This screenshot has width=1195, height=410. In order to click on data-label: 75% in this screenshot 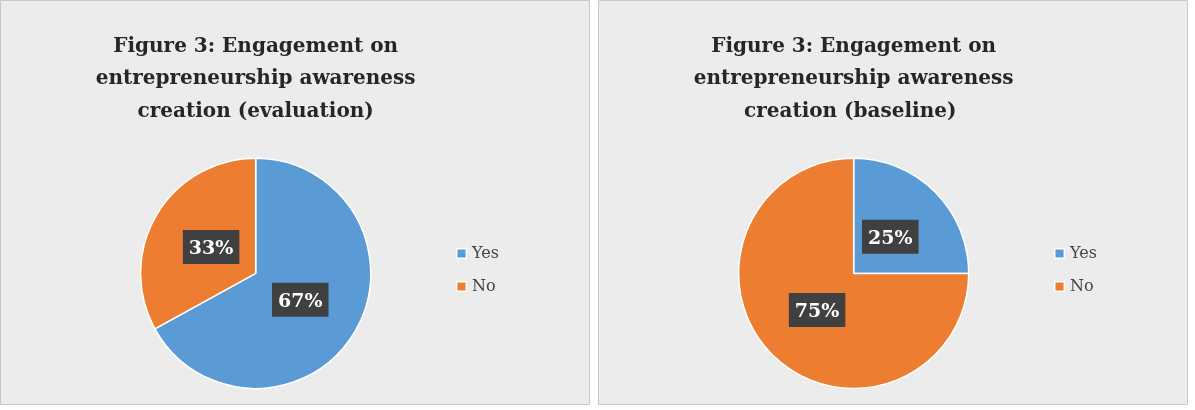, I will do `click(817, 309)`.